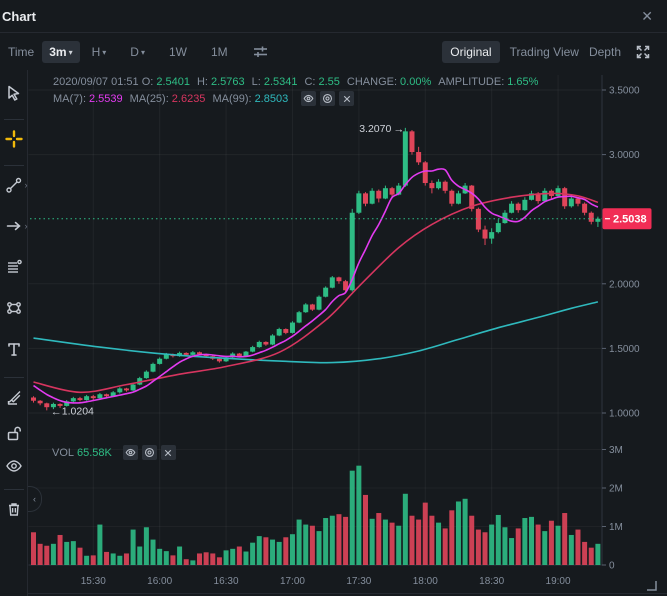  What do you see at coordinates (425, 581) in the screenshot?
I see `svg-text: 18:00` at bounding box center [425, 581].